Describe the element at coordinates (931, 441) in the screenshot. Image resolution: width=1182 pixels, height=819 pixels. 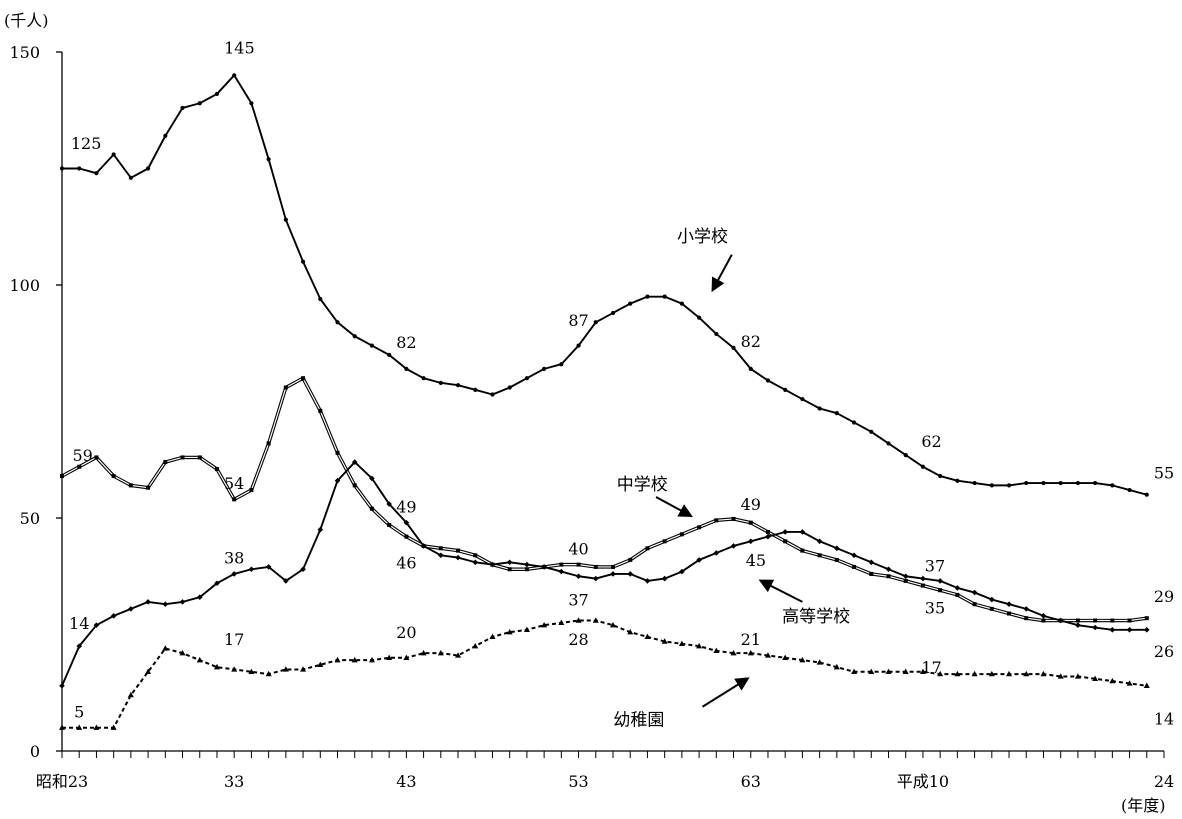
I see `data-label: 62` at that location.